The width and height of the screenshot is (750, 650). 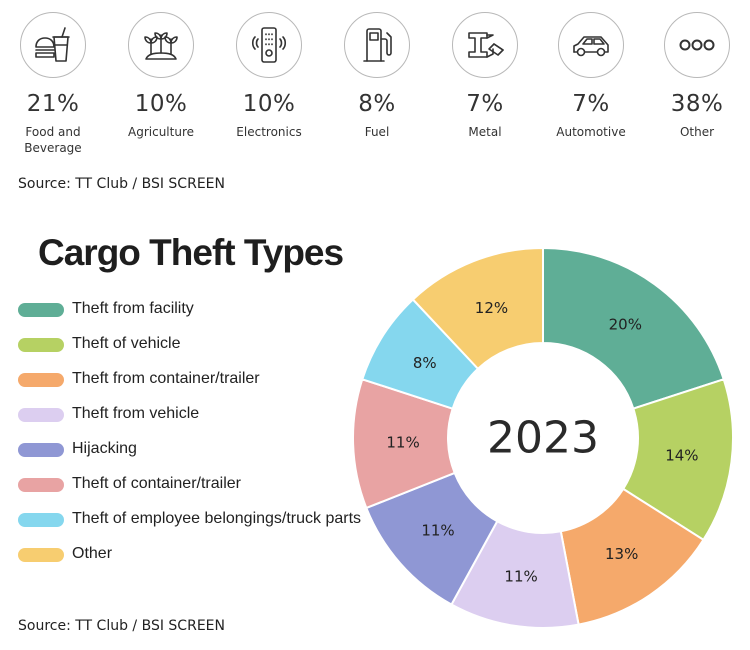 I want to click on chart-title: Cargo Theft Types, so click(x=191, y=252).